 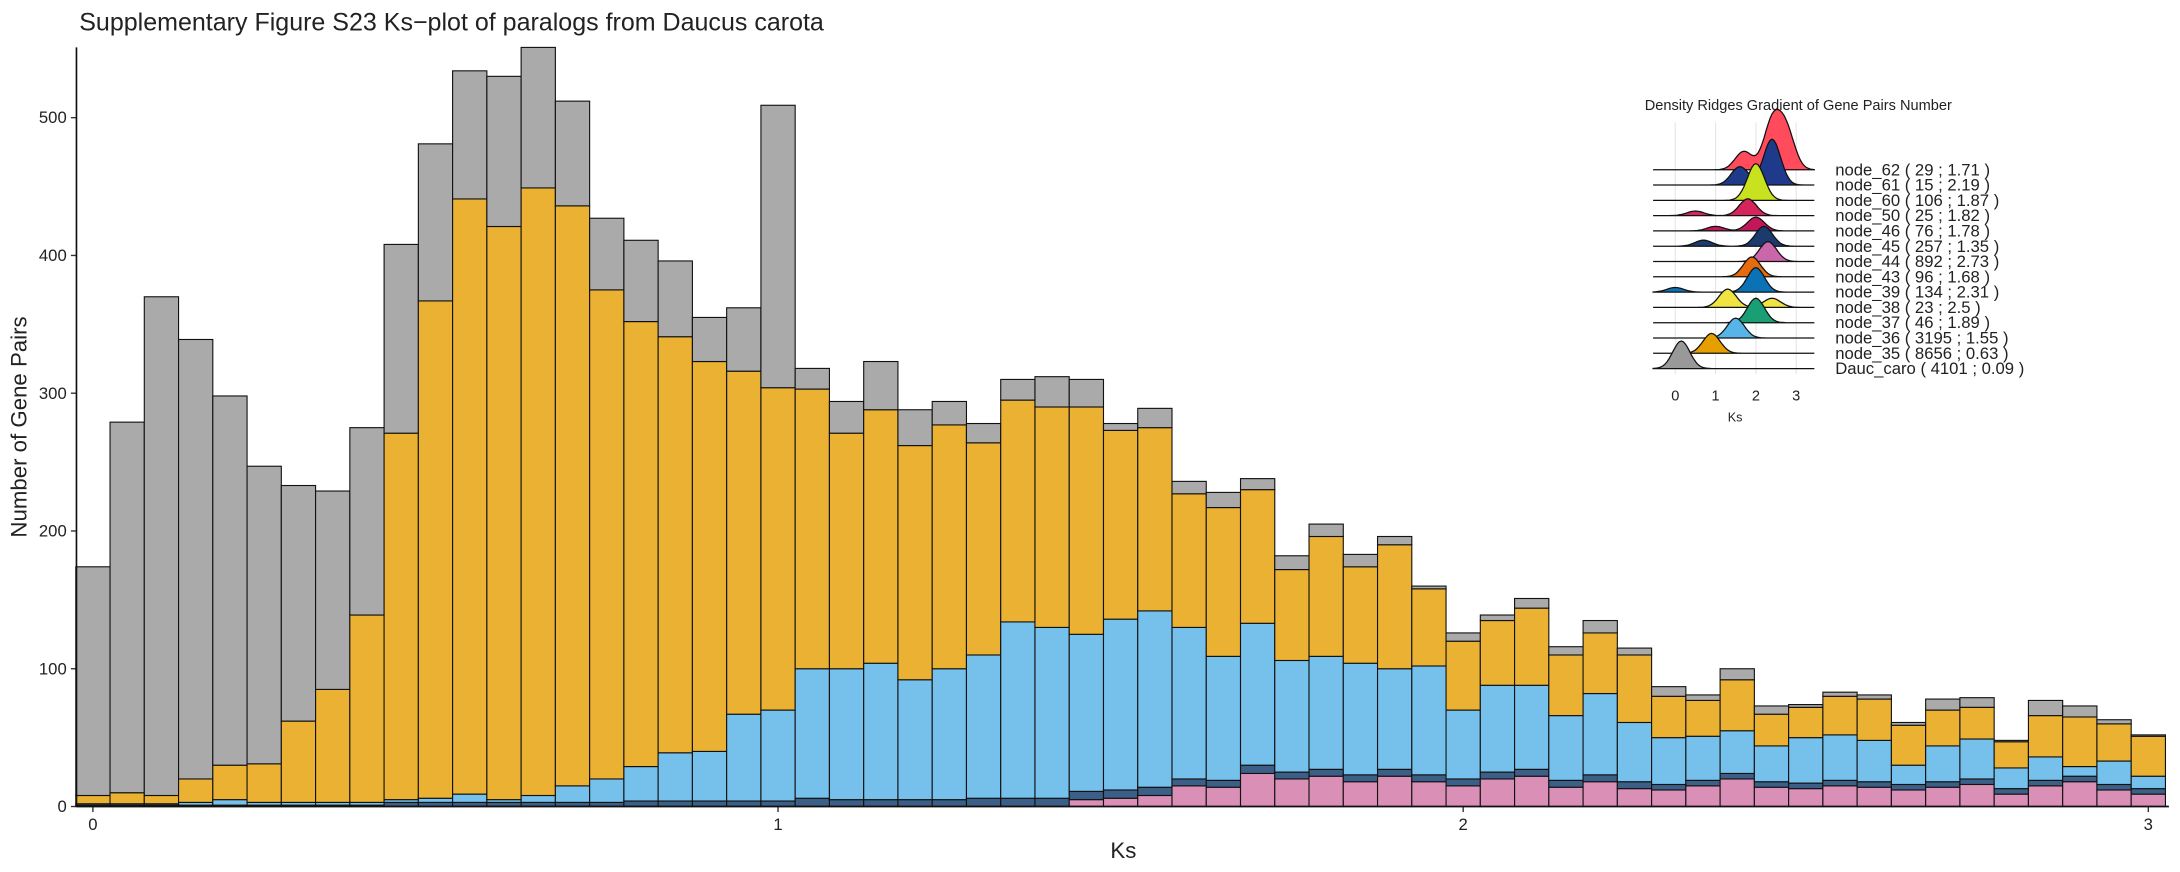 What do you see at coordinates (53, 668) in the screenshot?
I see `y-tick-label: 100` at bounding box center [53, 668].